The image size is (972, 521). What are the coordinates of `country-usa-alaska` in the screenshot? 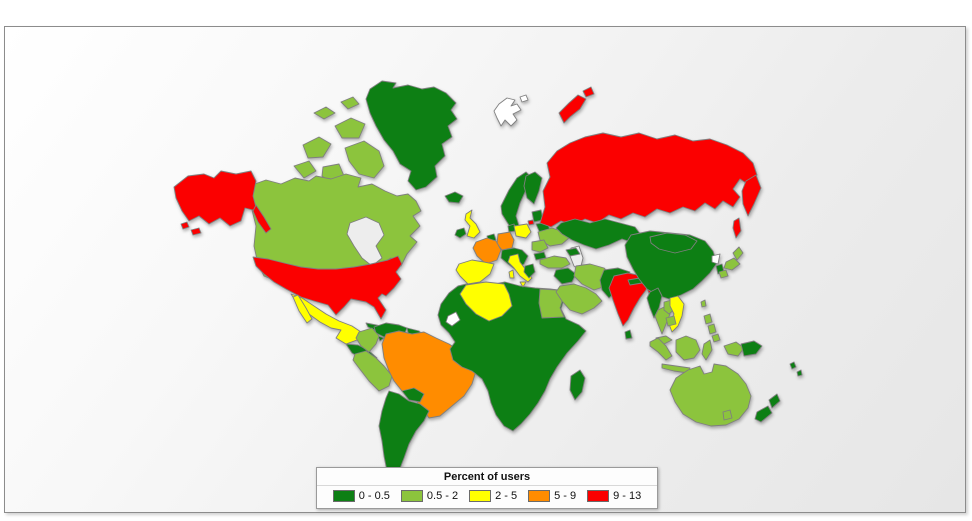 It's located at (215, 198).